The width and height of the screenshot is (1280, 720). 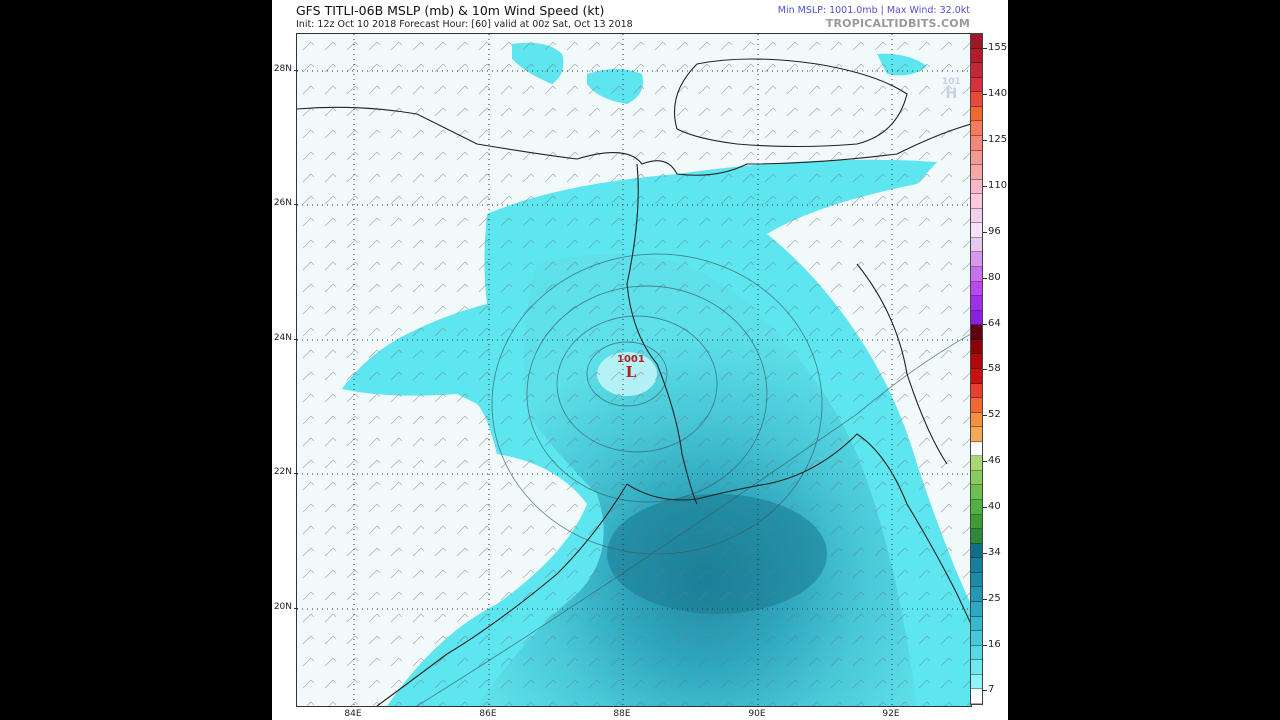 What do you see at coordinates (951, 94) in the screenshot?
I see `high-pressure-letter: H` at bounding box center [951, 94].